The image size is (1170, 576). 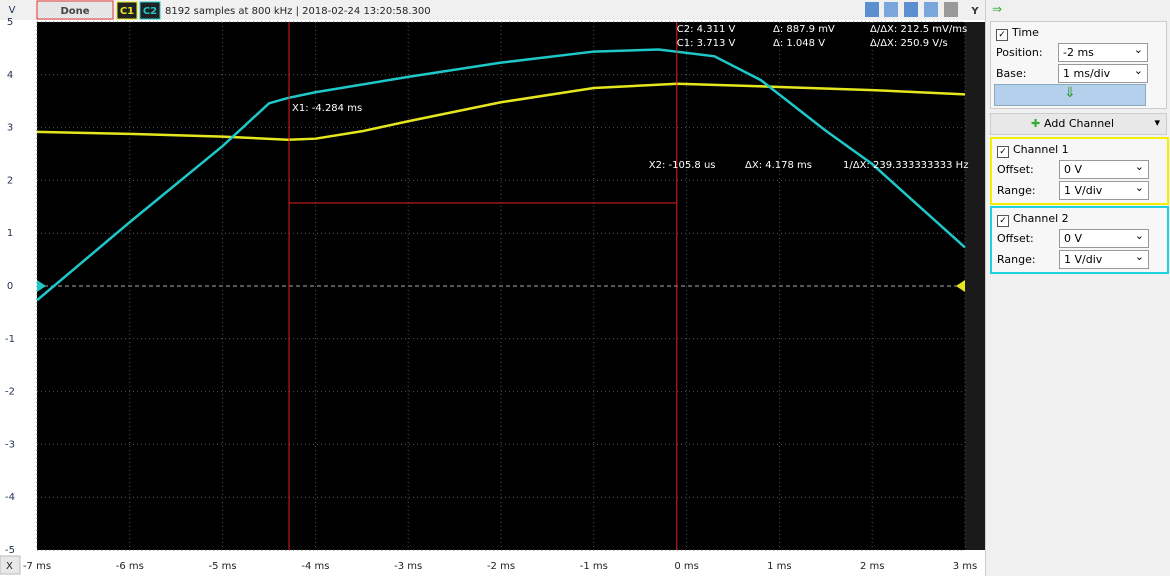 I want to click on delta-x-label: ΔX: 4.178 ms, so click(x=778, y=165).